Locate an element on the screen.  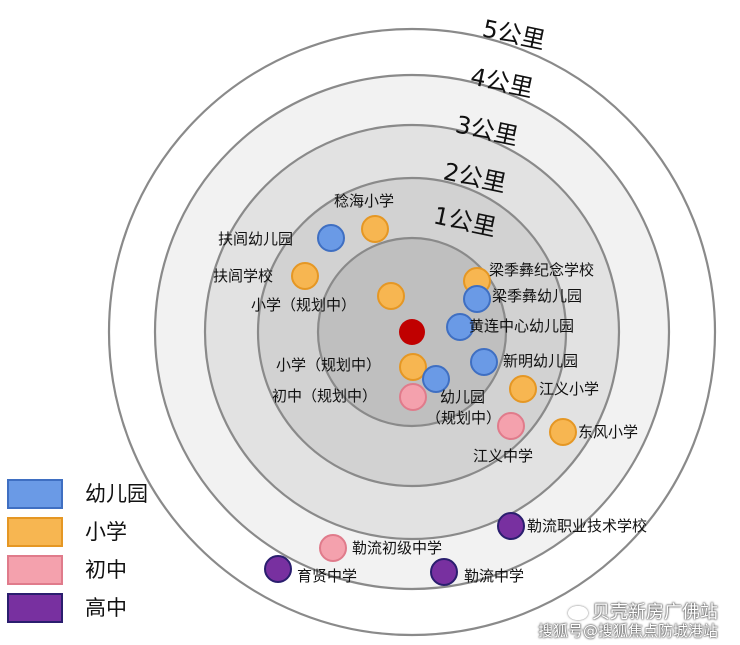
school-label: 东风小学 is located at coordinates (608, 432).